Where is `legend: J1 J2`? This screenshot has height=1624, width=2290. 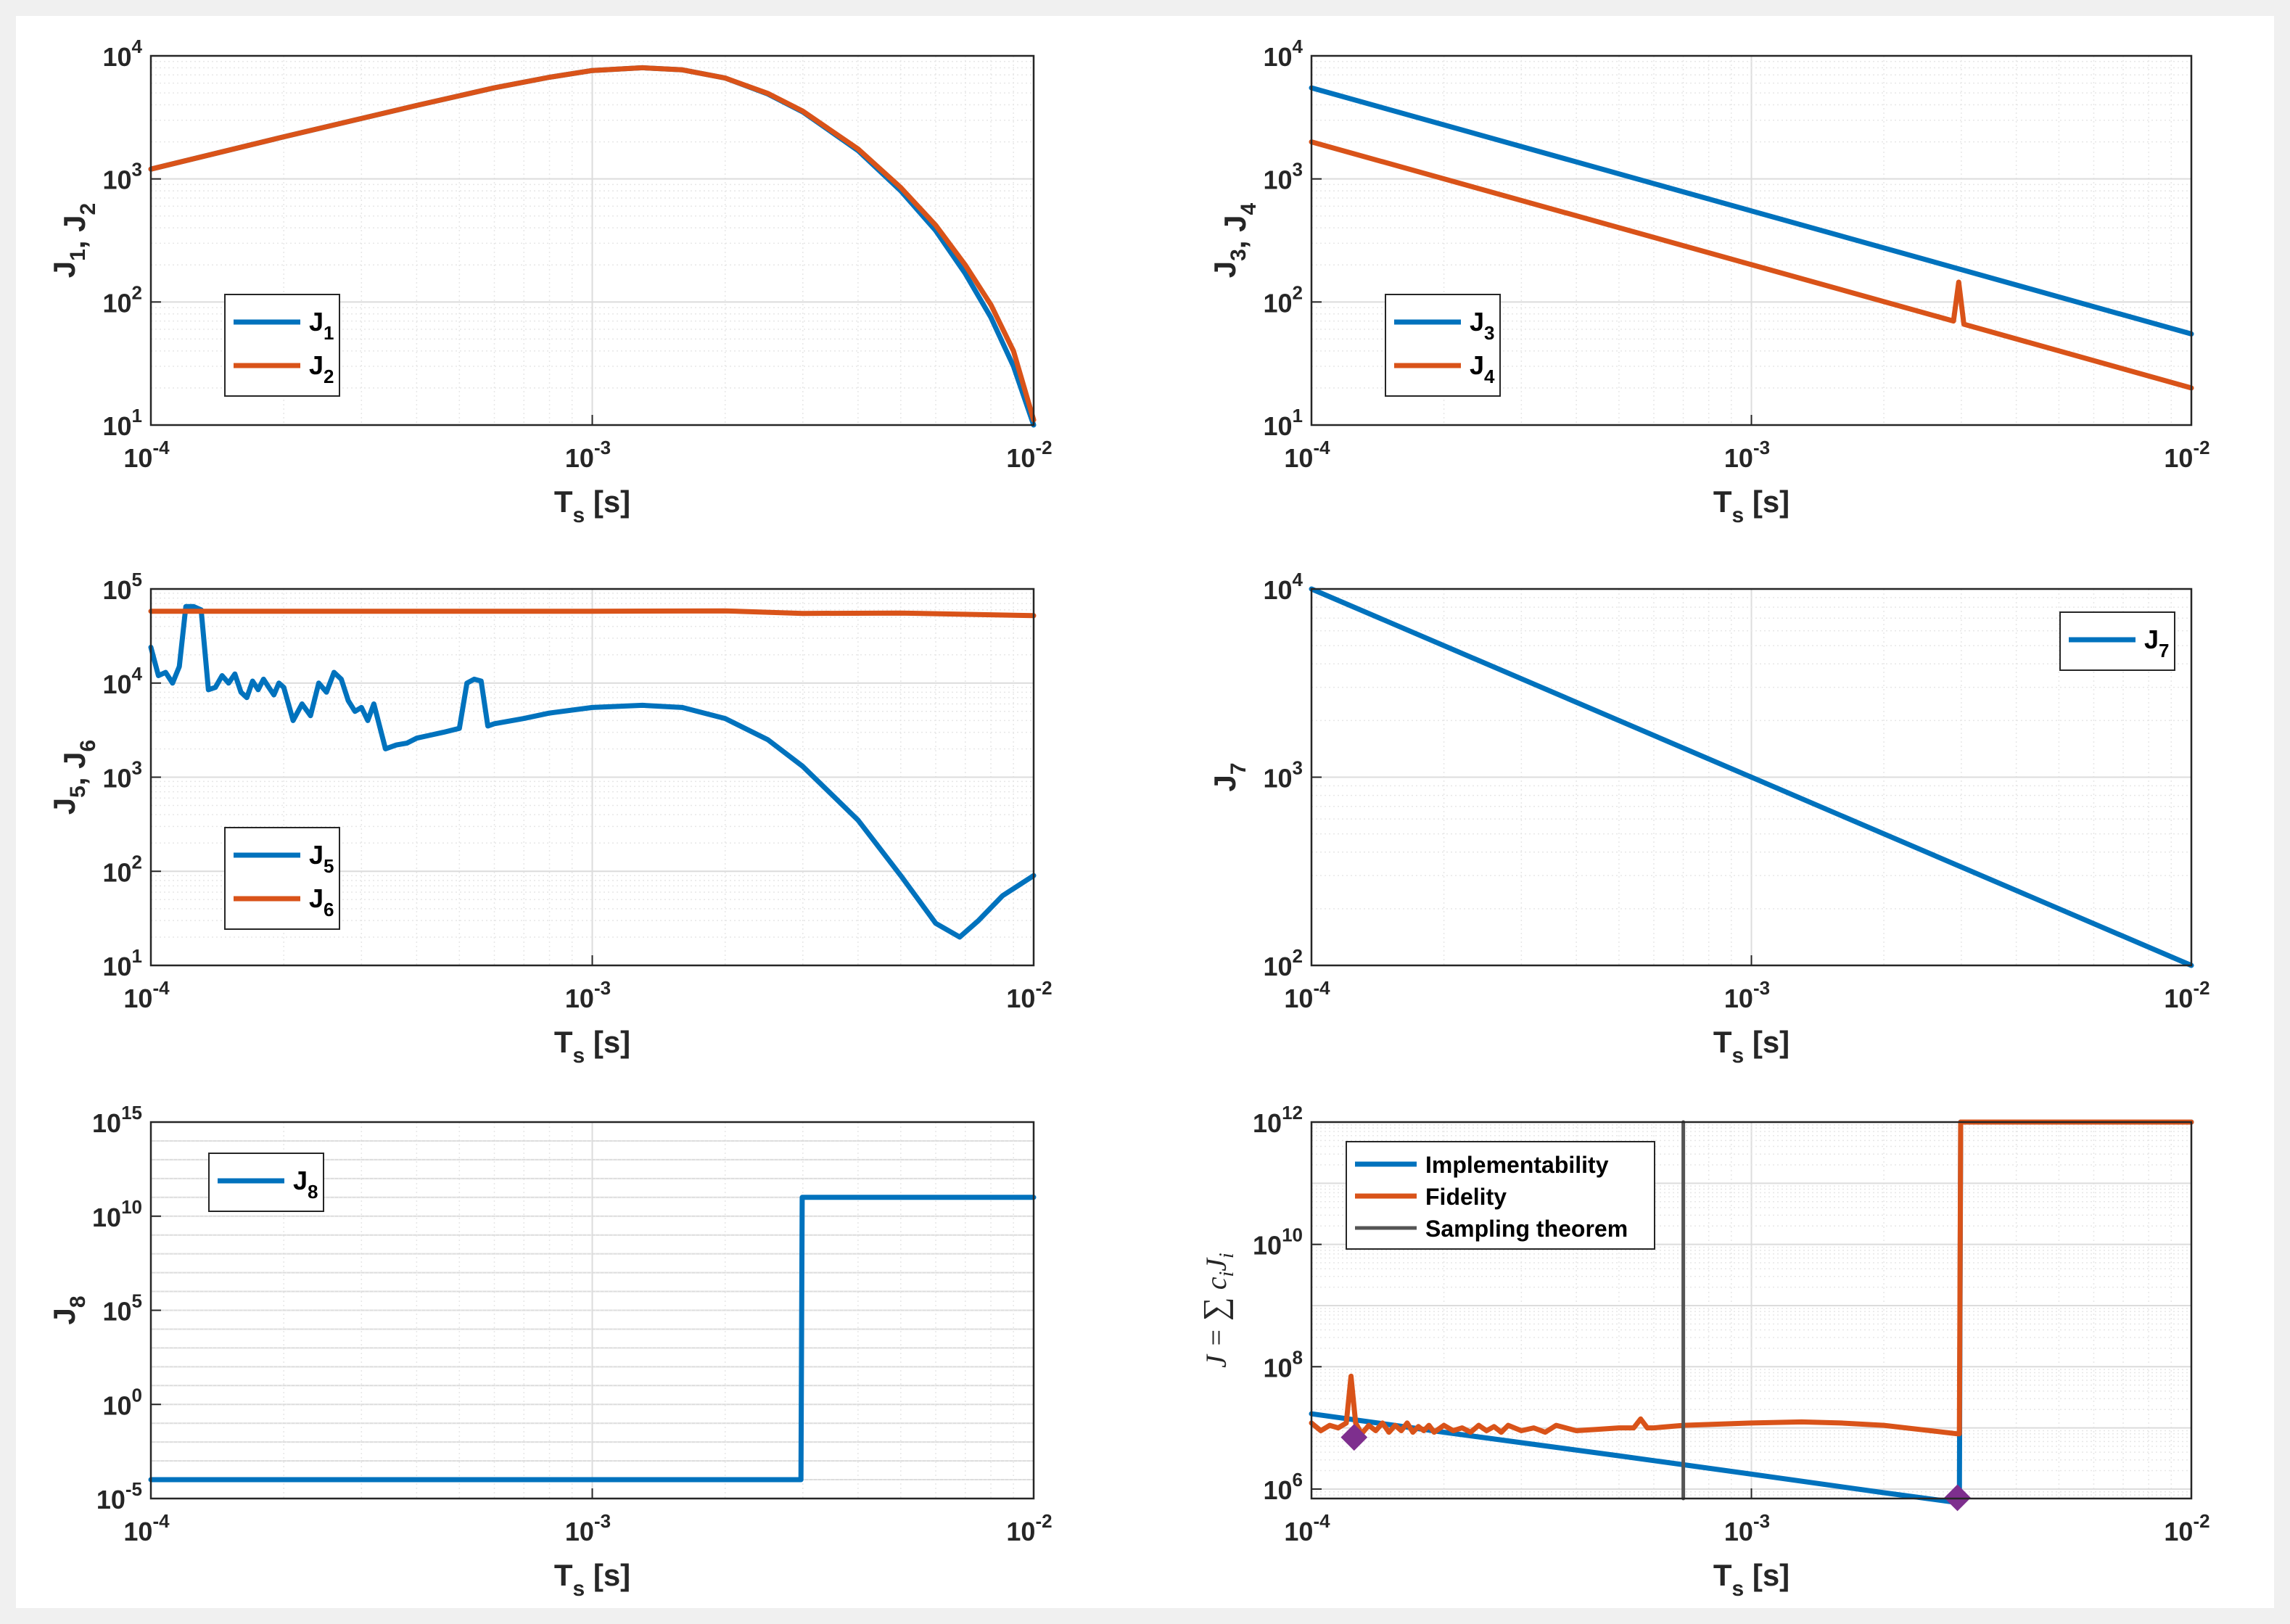 legend: J1 J2 is located at coordinates (282, 345).